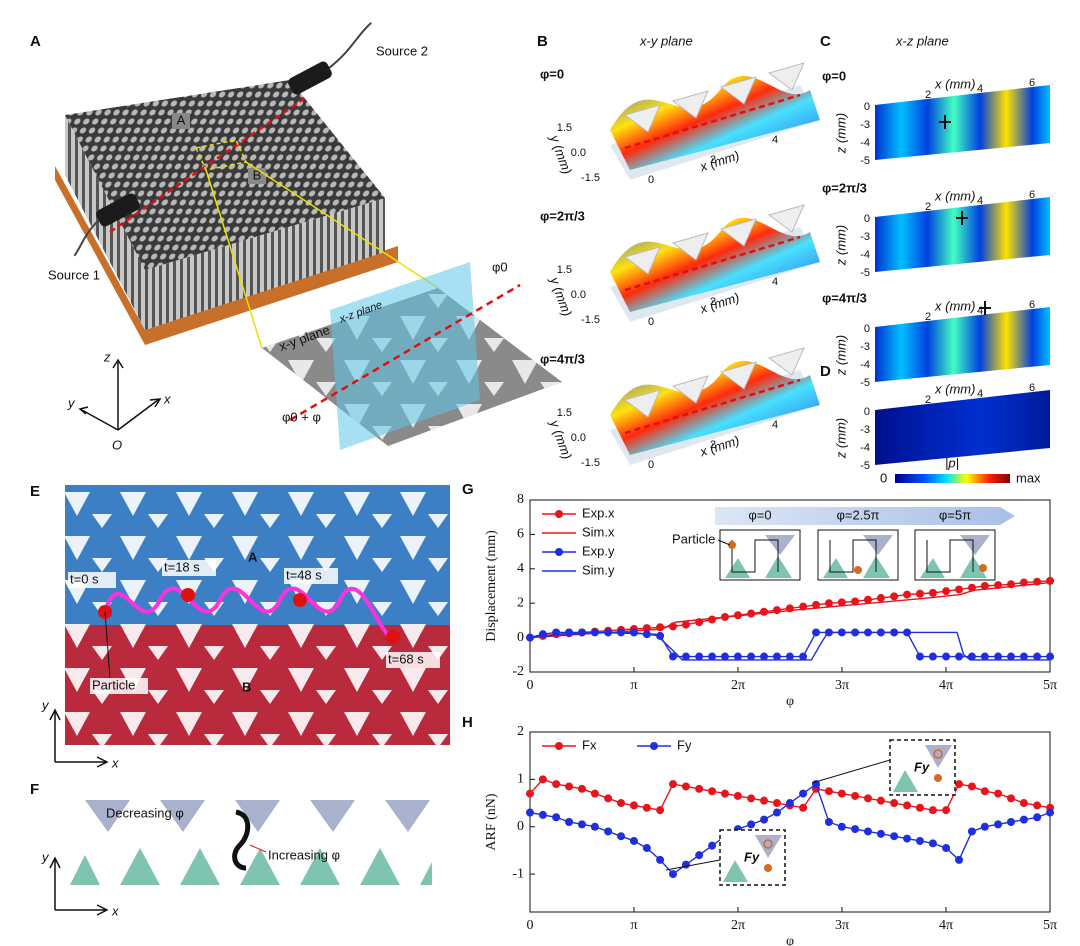 Image resolution: width=1080 pixels, height=946 pixels. I want to click on legend-label: Sim.x, so click(598, 531).